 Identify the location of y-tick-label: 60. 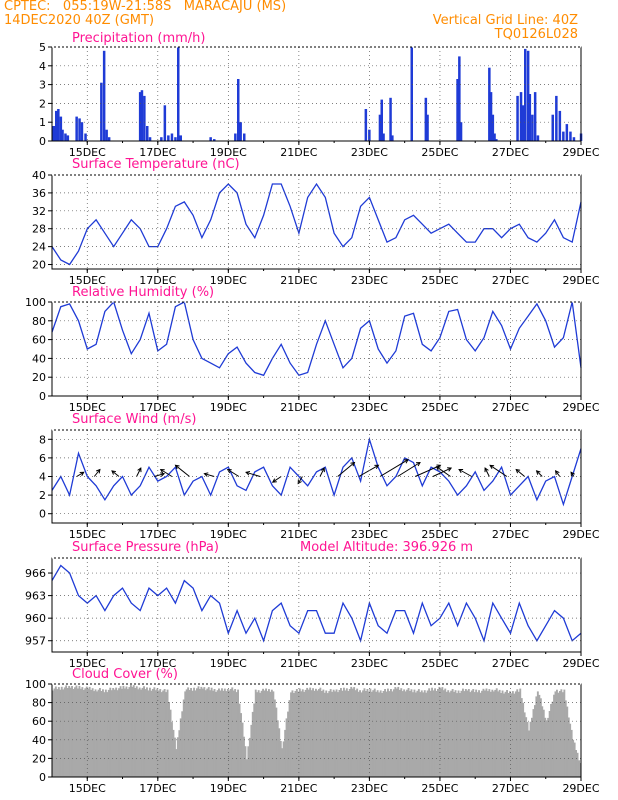
(39, 340).